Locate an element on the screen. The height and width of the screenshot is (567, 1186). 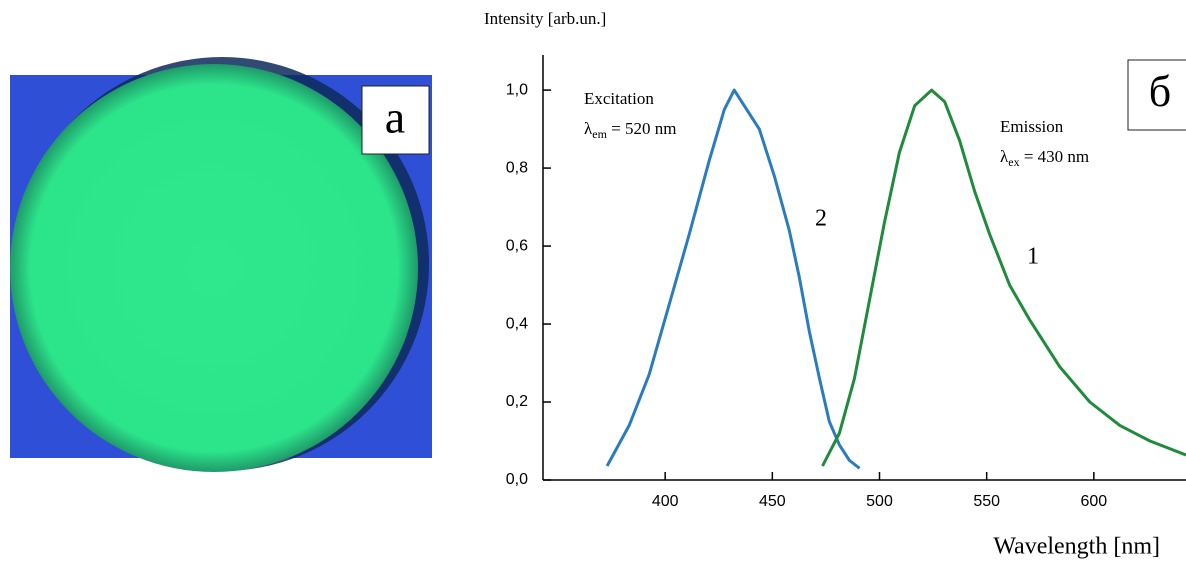
annotation: λem = 520 nm is located at coordinates (630, 130).